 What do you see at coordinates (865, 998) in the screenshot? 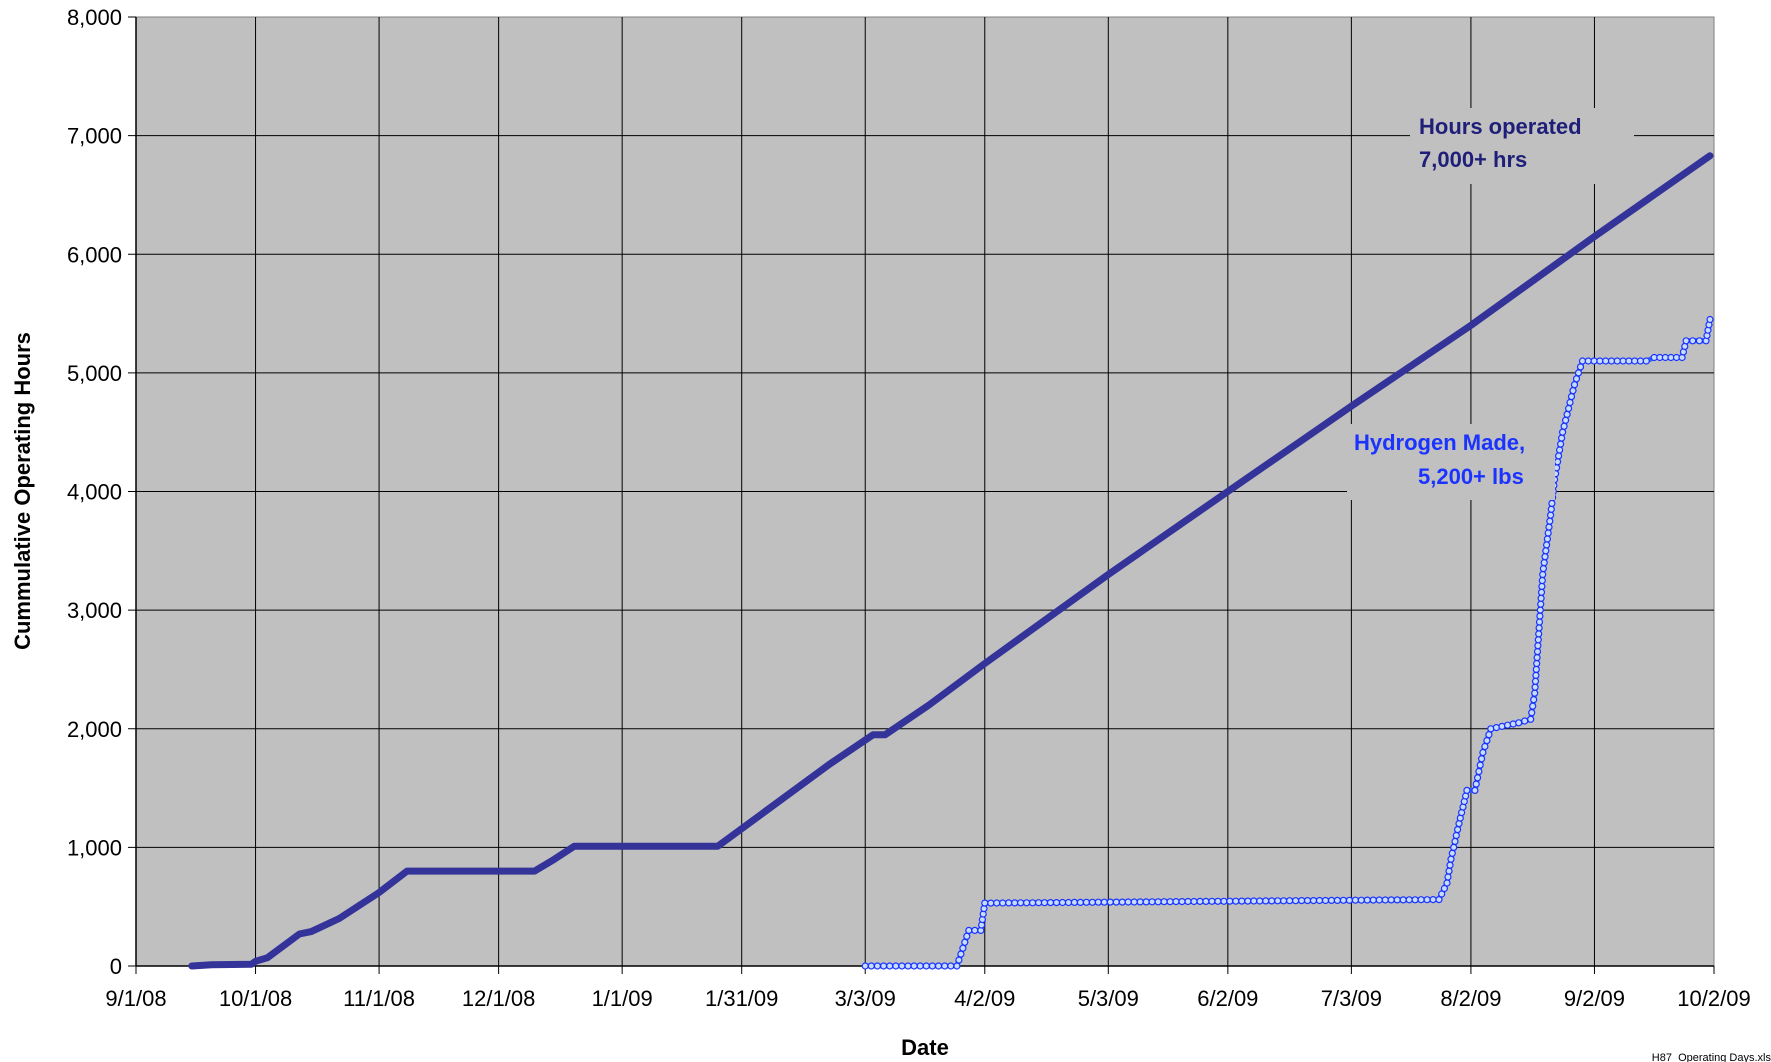
I see `x-tick-label: 3/3/09` at bounding box center [865, 998].